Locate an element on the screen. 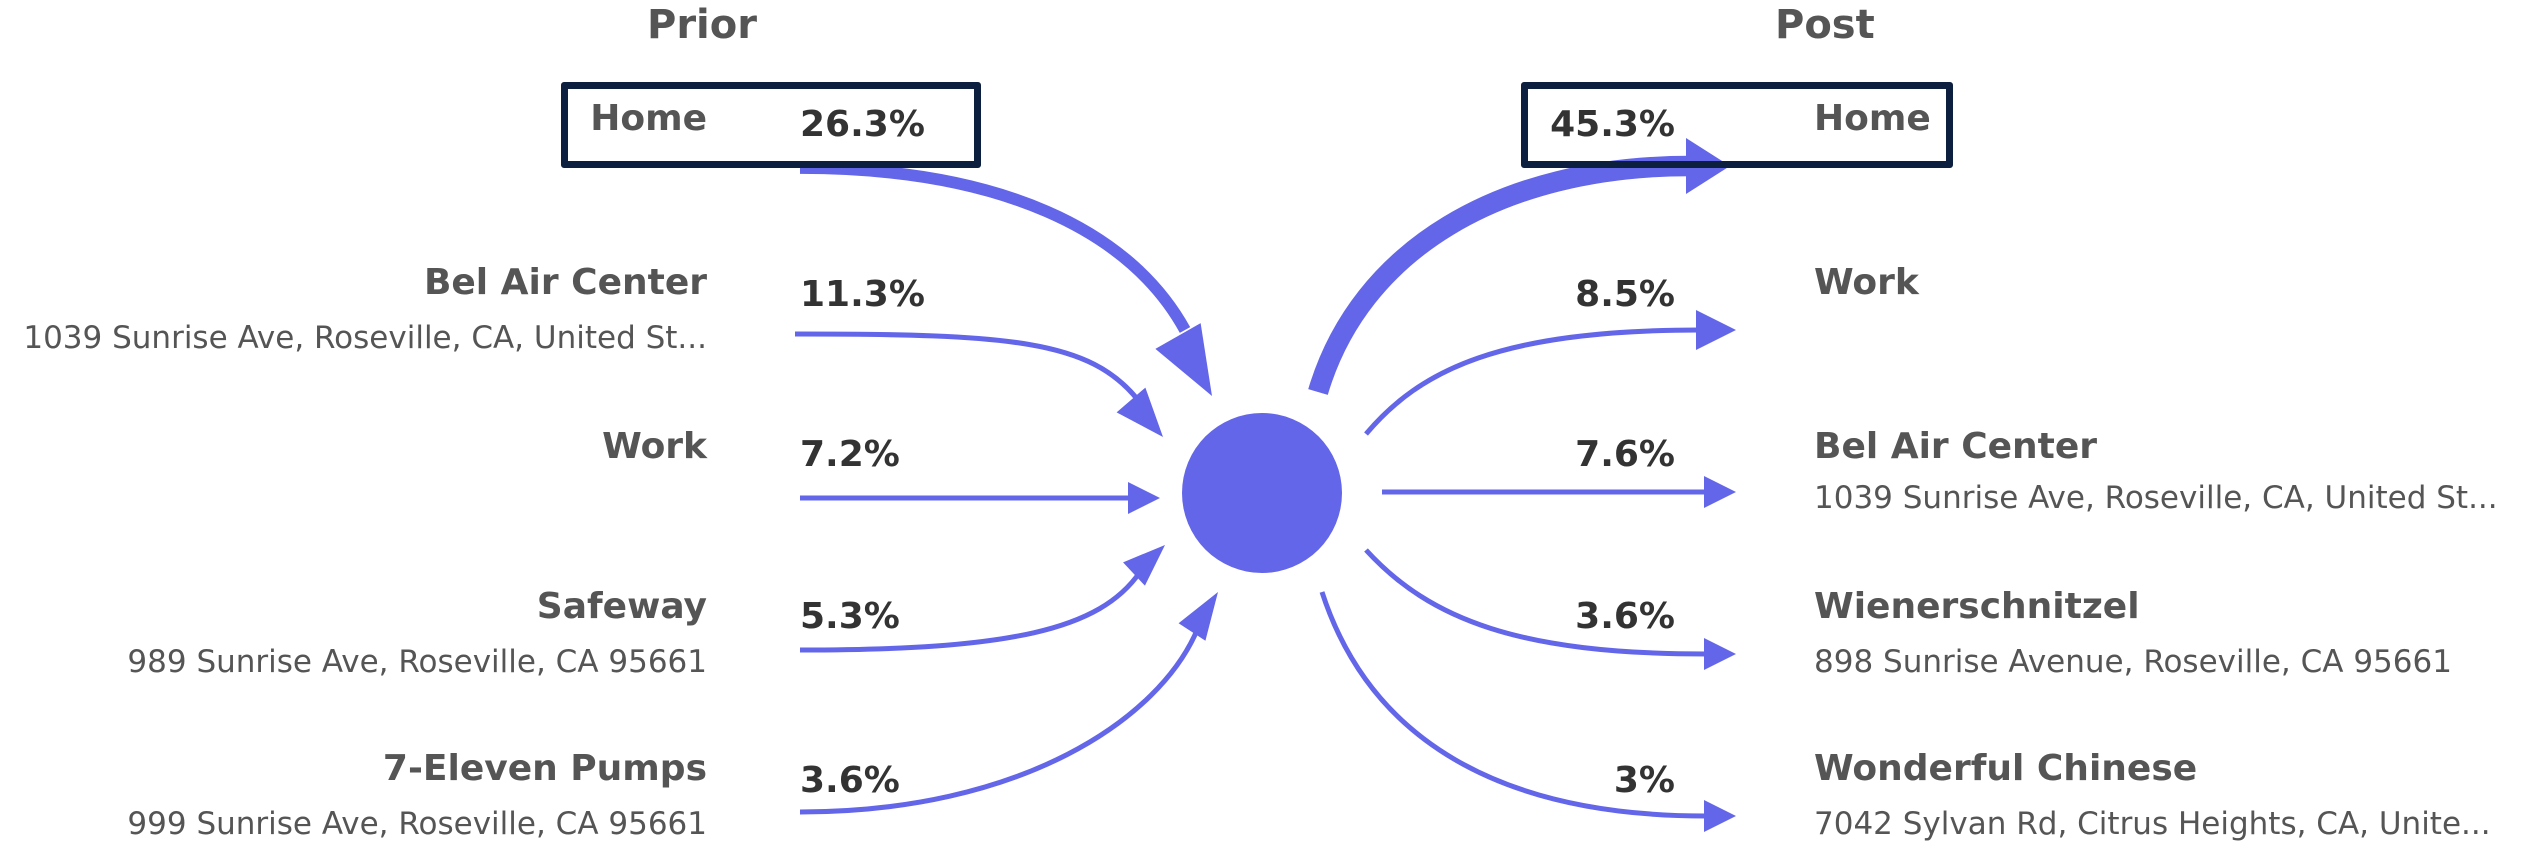 The height and width of the screenshot is (845, 2531). post-item-percent: 7.6% is located at coordinates (1625, 454).